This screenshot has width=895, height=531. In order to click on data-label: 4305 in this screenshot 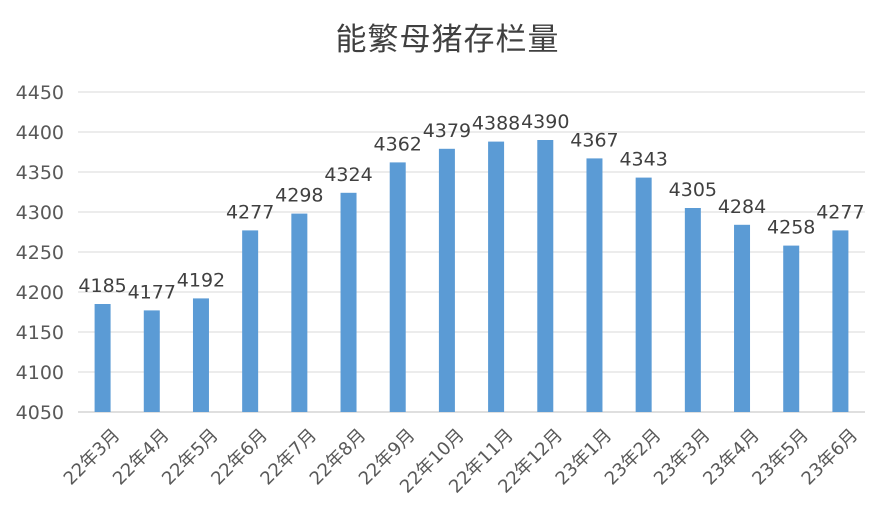, I will do `click(693, 190)`.